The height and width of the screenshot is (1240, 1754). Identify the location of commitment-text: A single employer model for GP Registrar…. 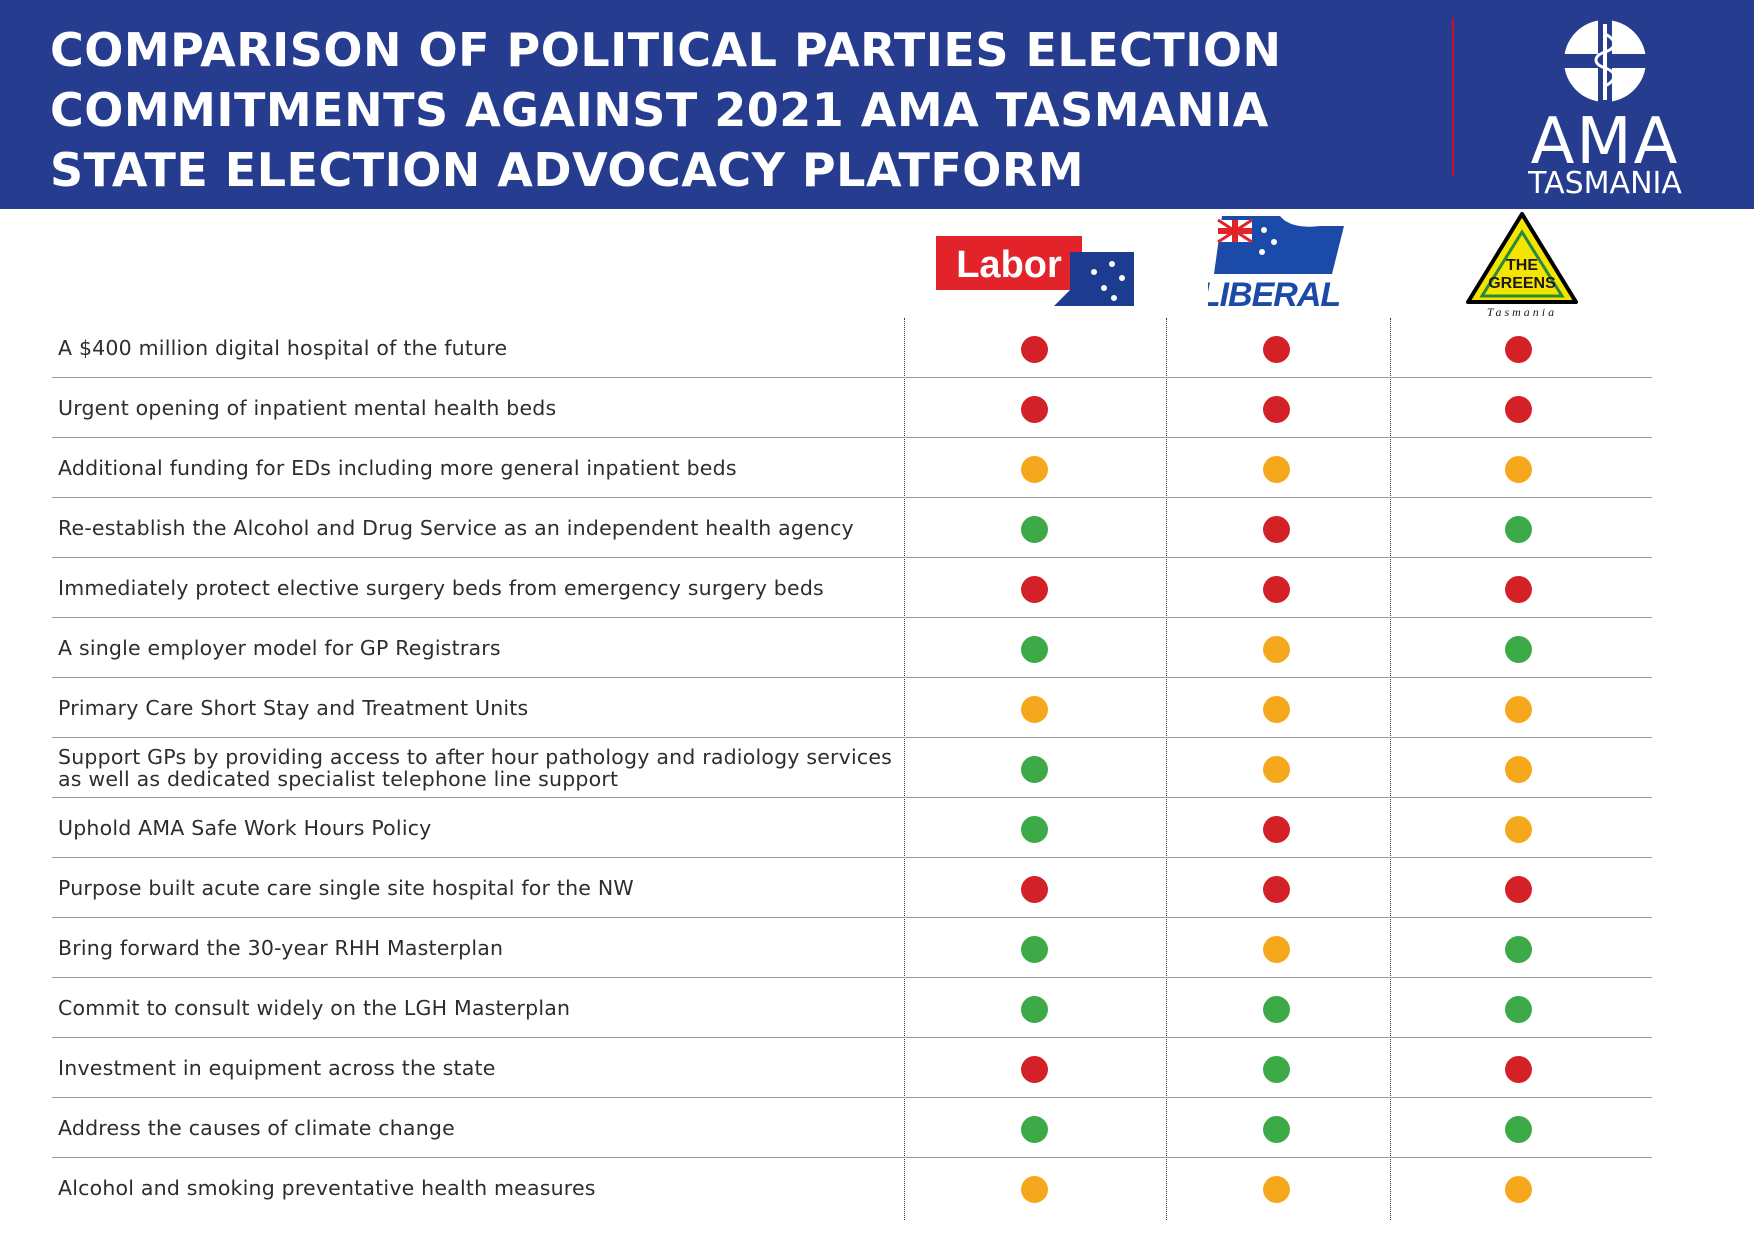
(279, 647).